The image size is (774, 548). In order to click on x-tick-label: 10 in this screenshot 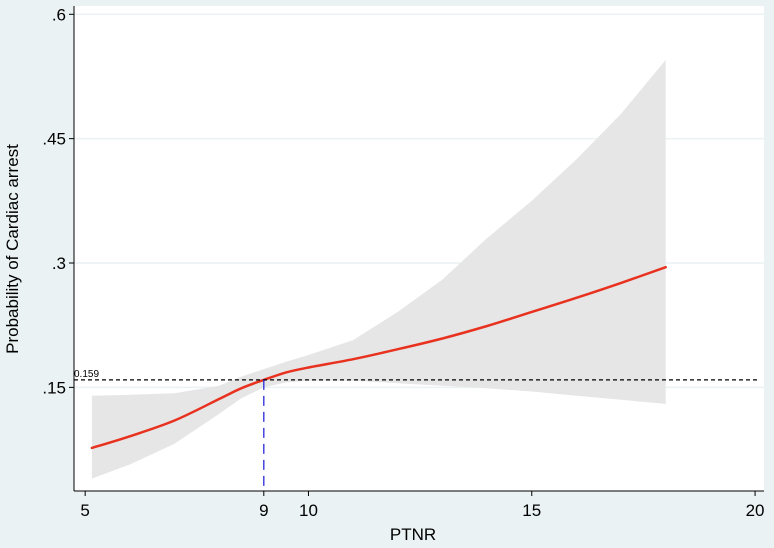, I will do `click(308, 510)`.